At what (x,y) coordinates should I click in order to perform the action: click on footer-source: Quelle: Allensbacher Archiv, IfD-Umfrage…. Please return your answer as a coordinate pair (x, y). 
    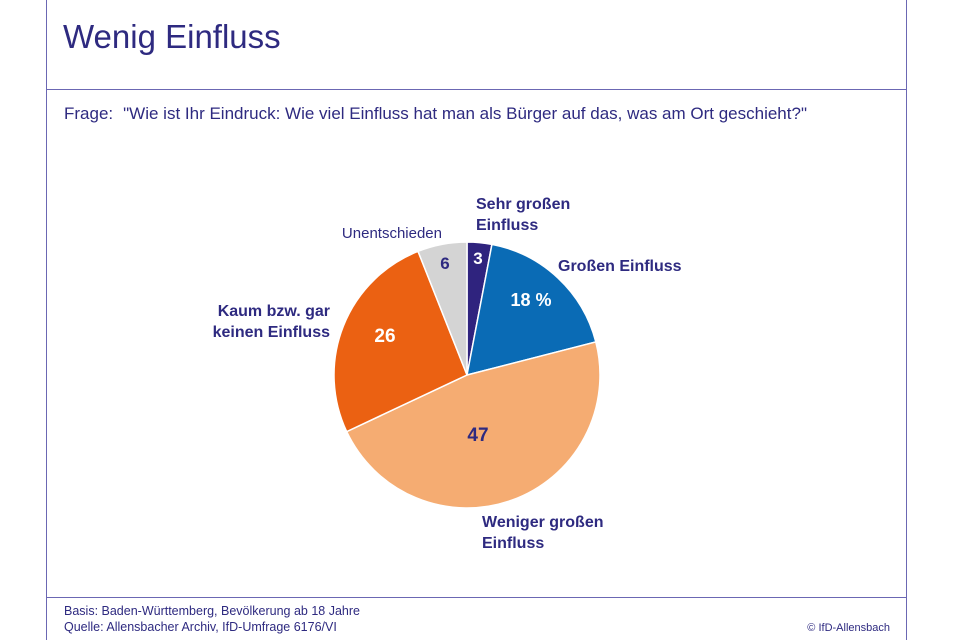
    Looking at the image, I should click on (200, 627).